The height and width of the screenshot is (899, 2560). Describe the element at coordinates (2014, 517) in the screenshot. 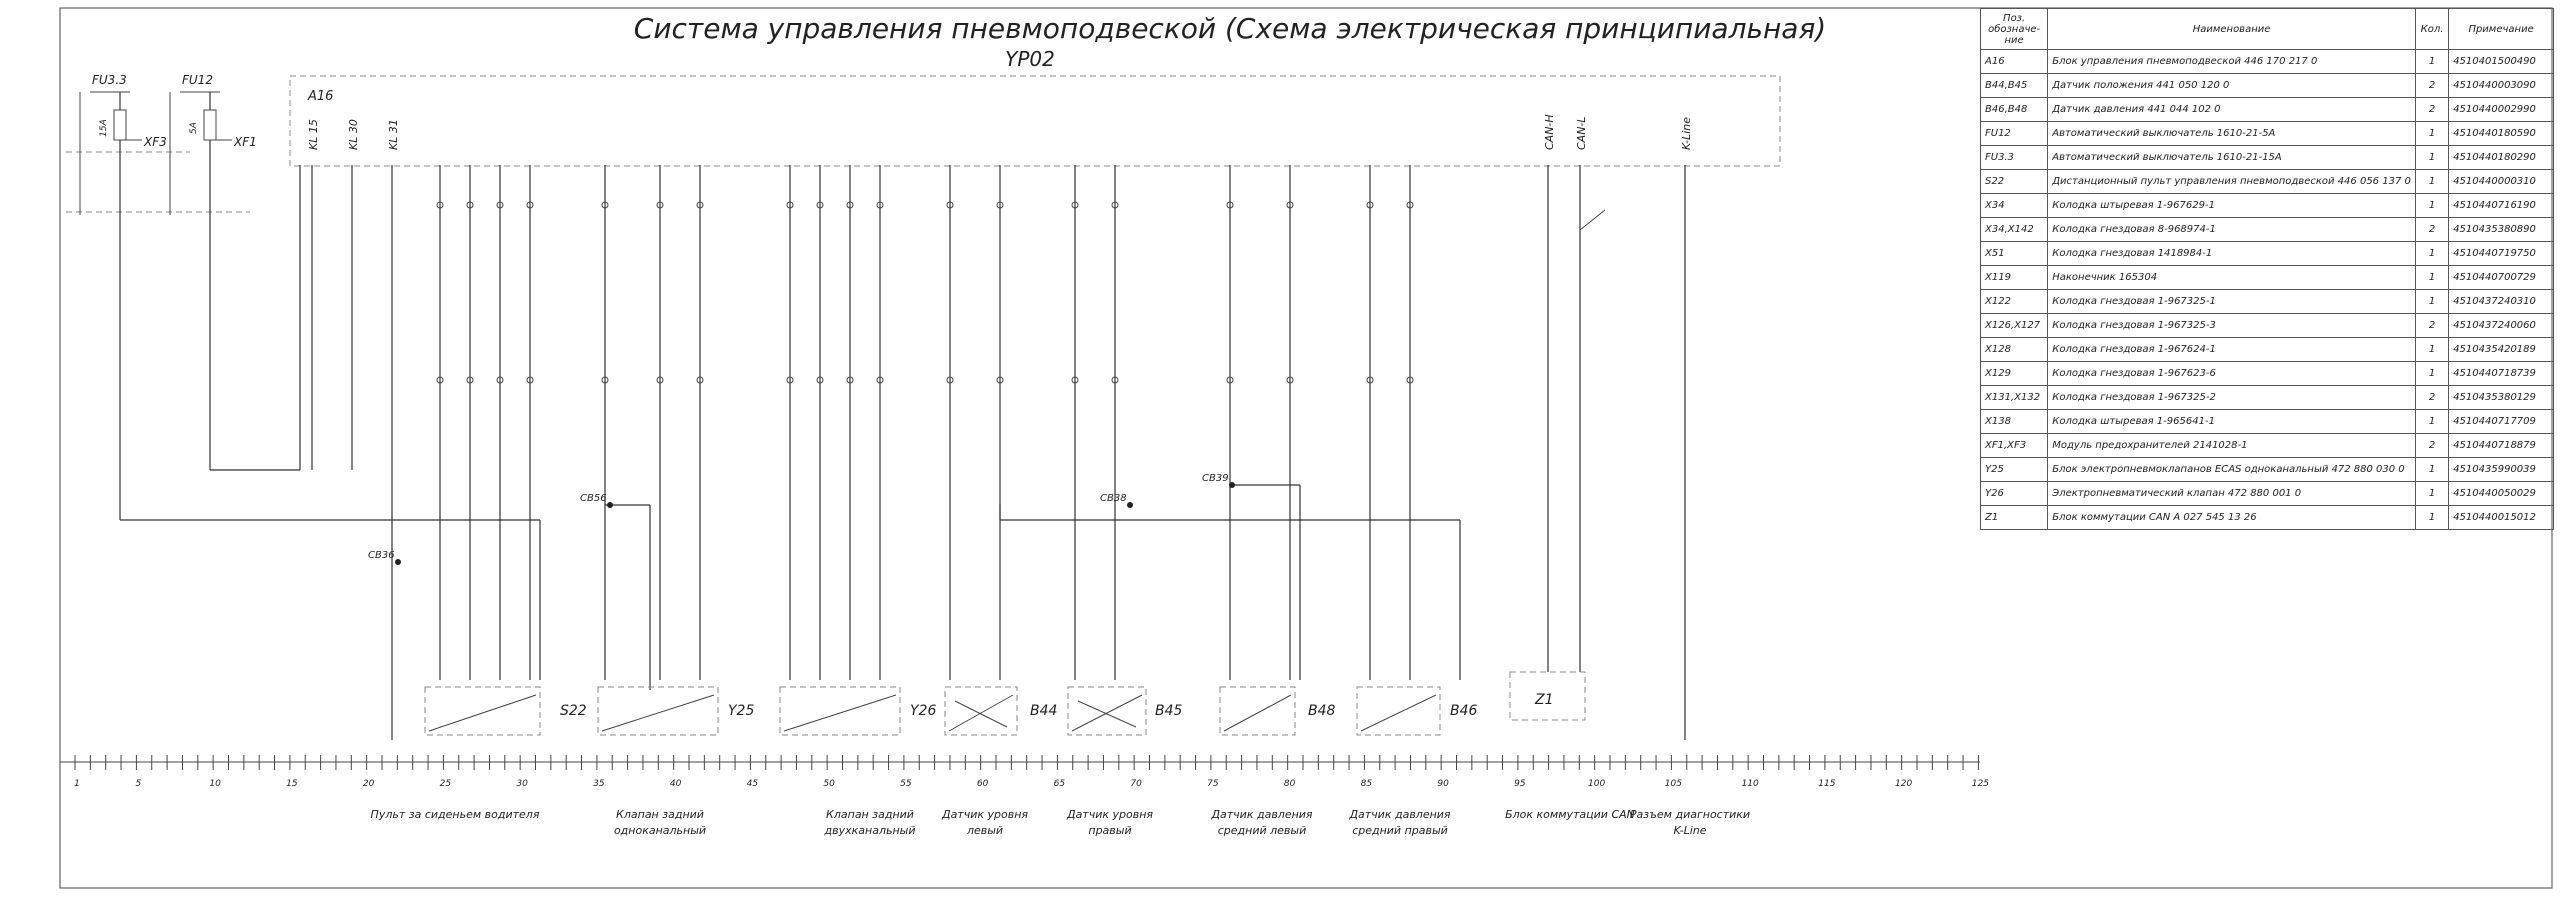

I see `table-cell: Z1` at that location.